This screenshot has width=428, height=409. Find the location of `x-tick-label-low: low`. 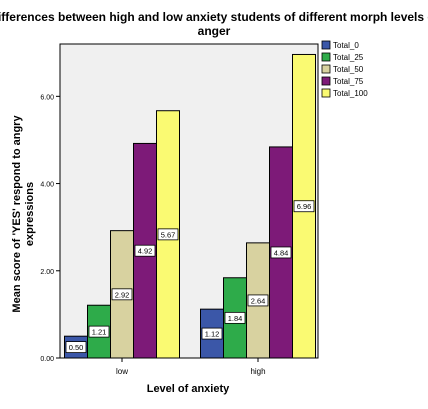

x-tick-label-low: low is located at coordinates (122, 371).